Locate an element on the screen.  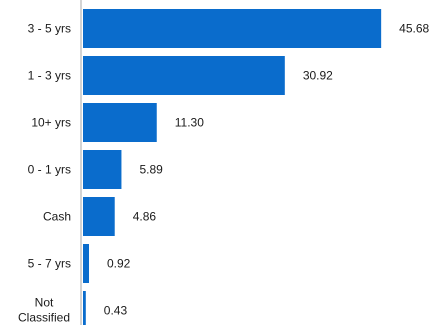
value-label-0: 45.68 is located at coordinates (414, 29).